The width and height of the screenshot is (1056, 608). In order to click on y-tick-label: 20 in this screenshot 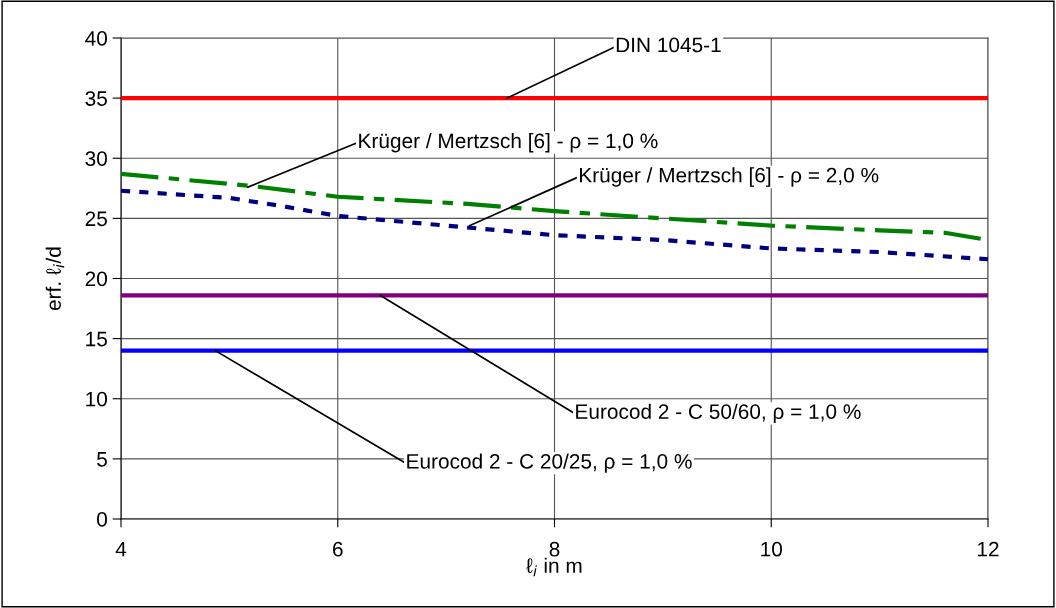, I will do `click(96, 279)`.